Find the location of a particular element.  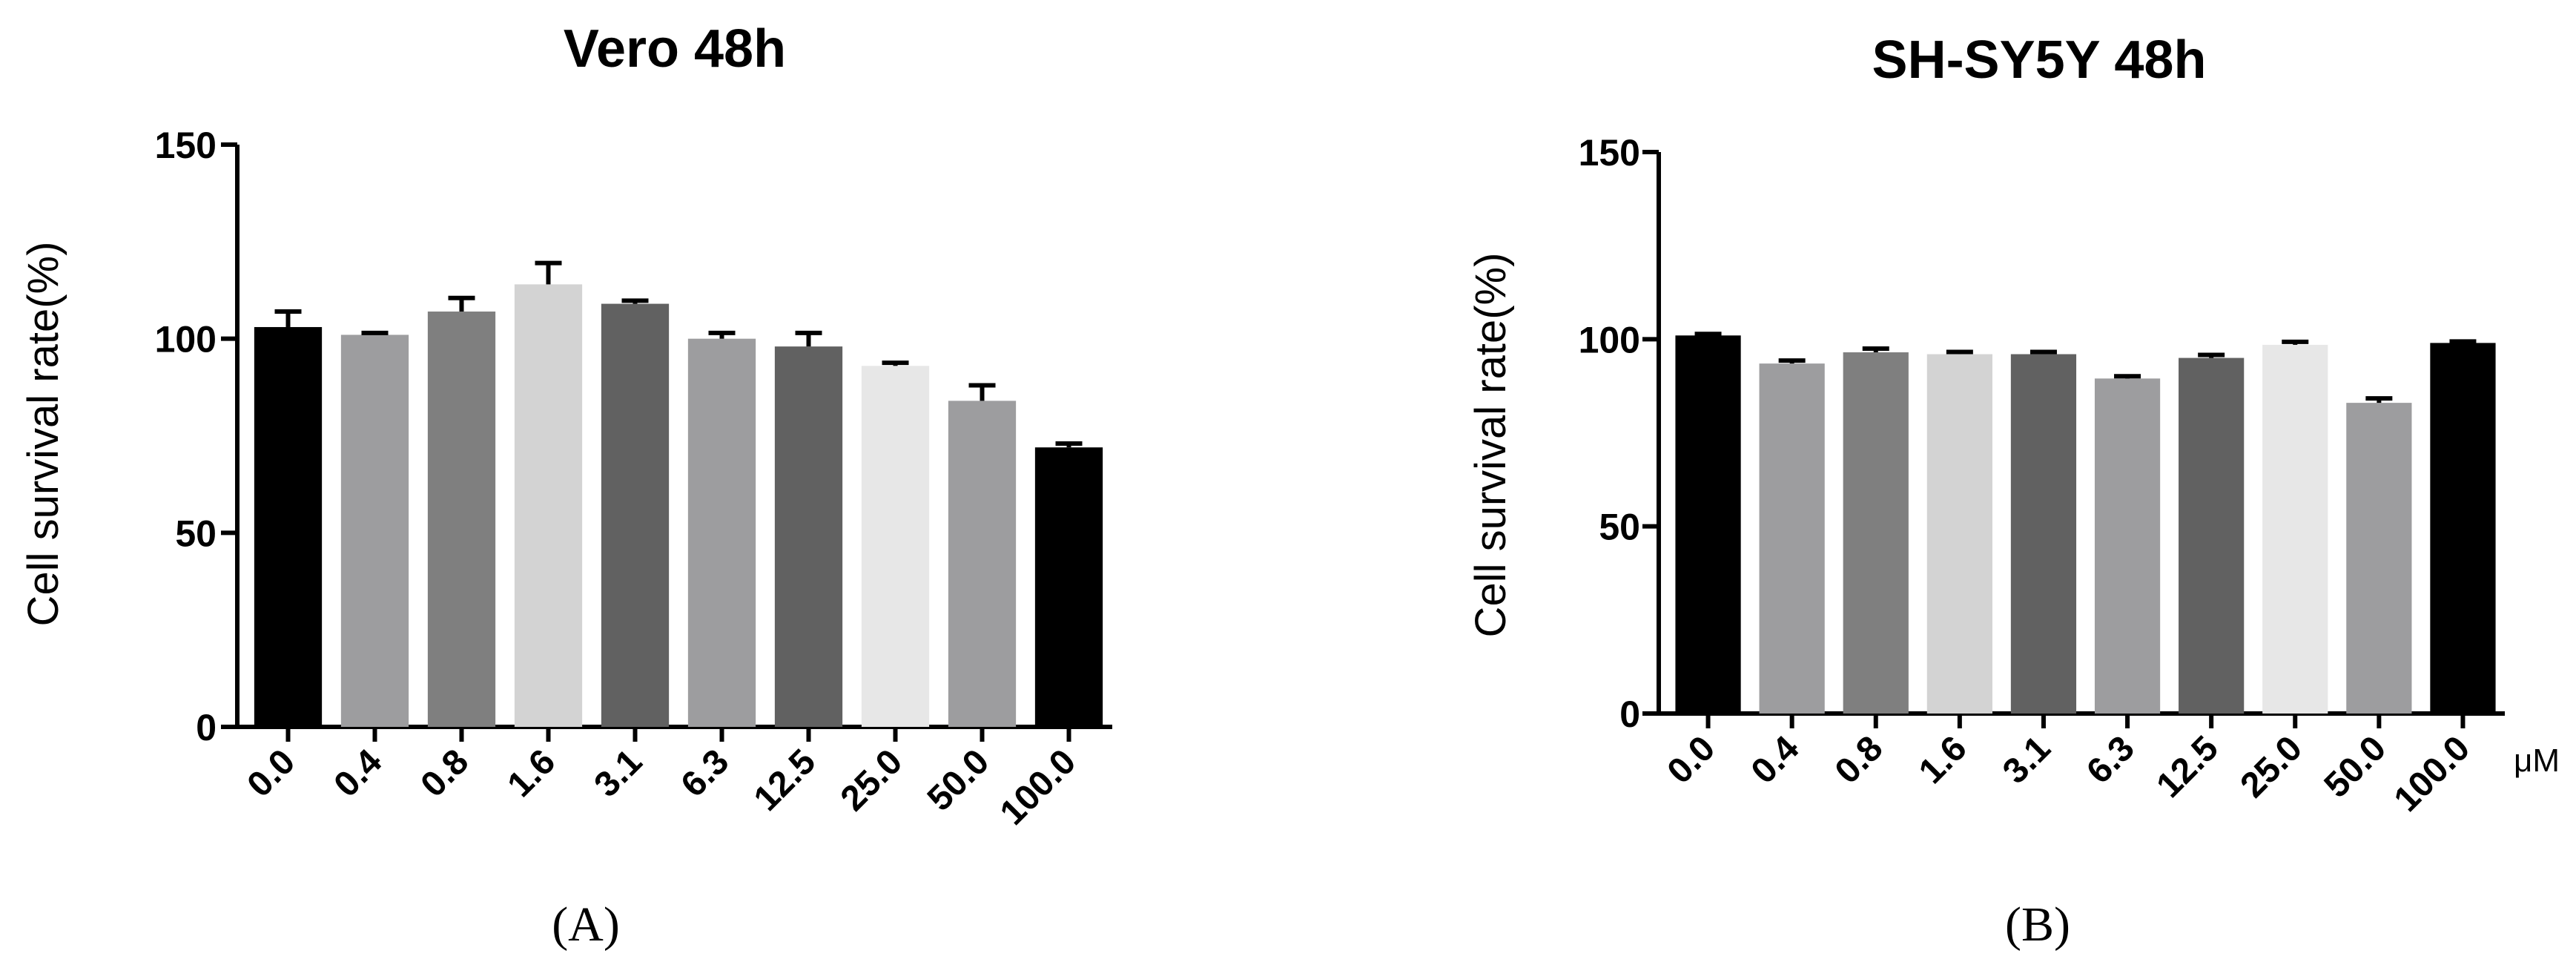

chart-title: Vero 48h is located at coordinates (675, 49).